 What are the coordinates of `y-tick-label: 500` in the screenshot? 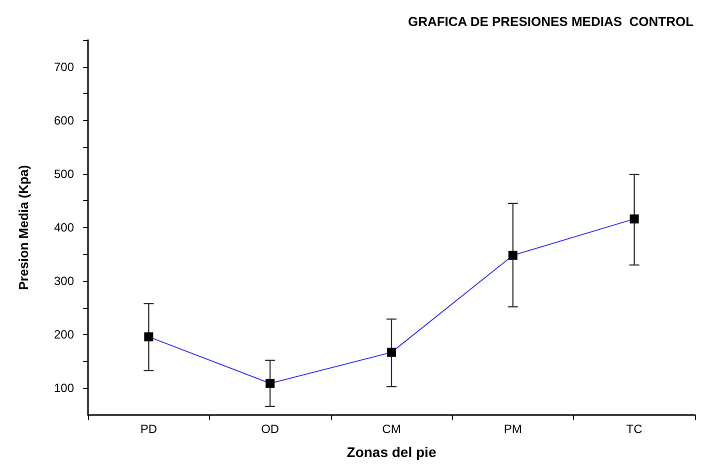 It's located at (64, 173).